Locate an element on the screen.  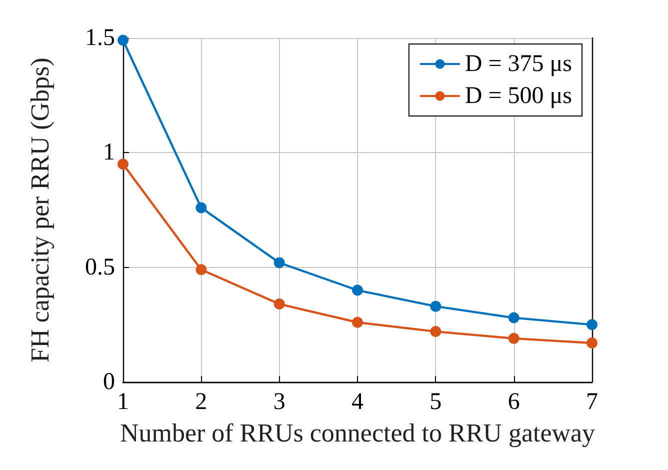
y-tick-label: 0 is located at coordinates (109, 382).